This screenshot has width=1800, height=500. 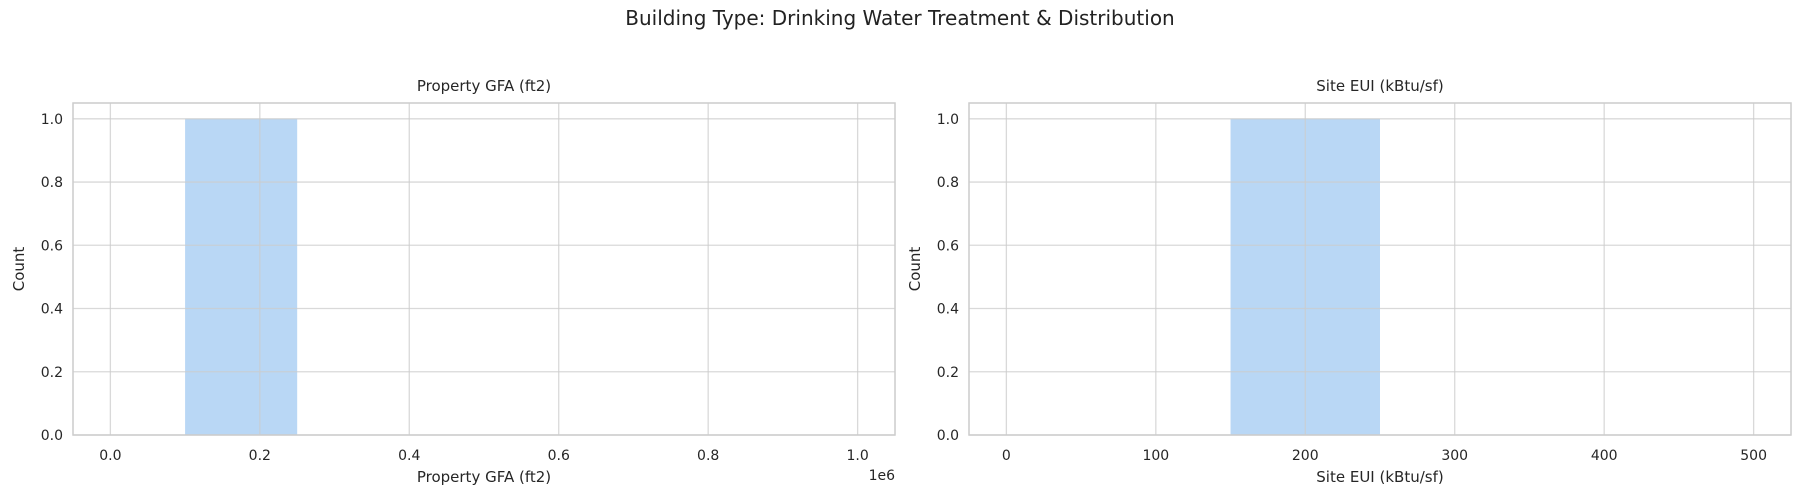 I want to click on x-tick-label: 0, so click(x=1006, y=456).